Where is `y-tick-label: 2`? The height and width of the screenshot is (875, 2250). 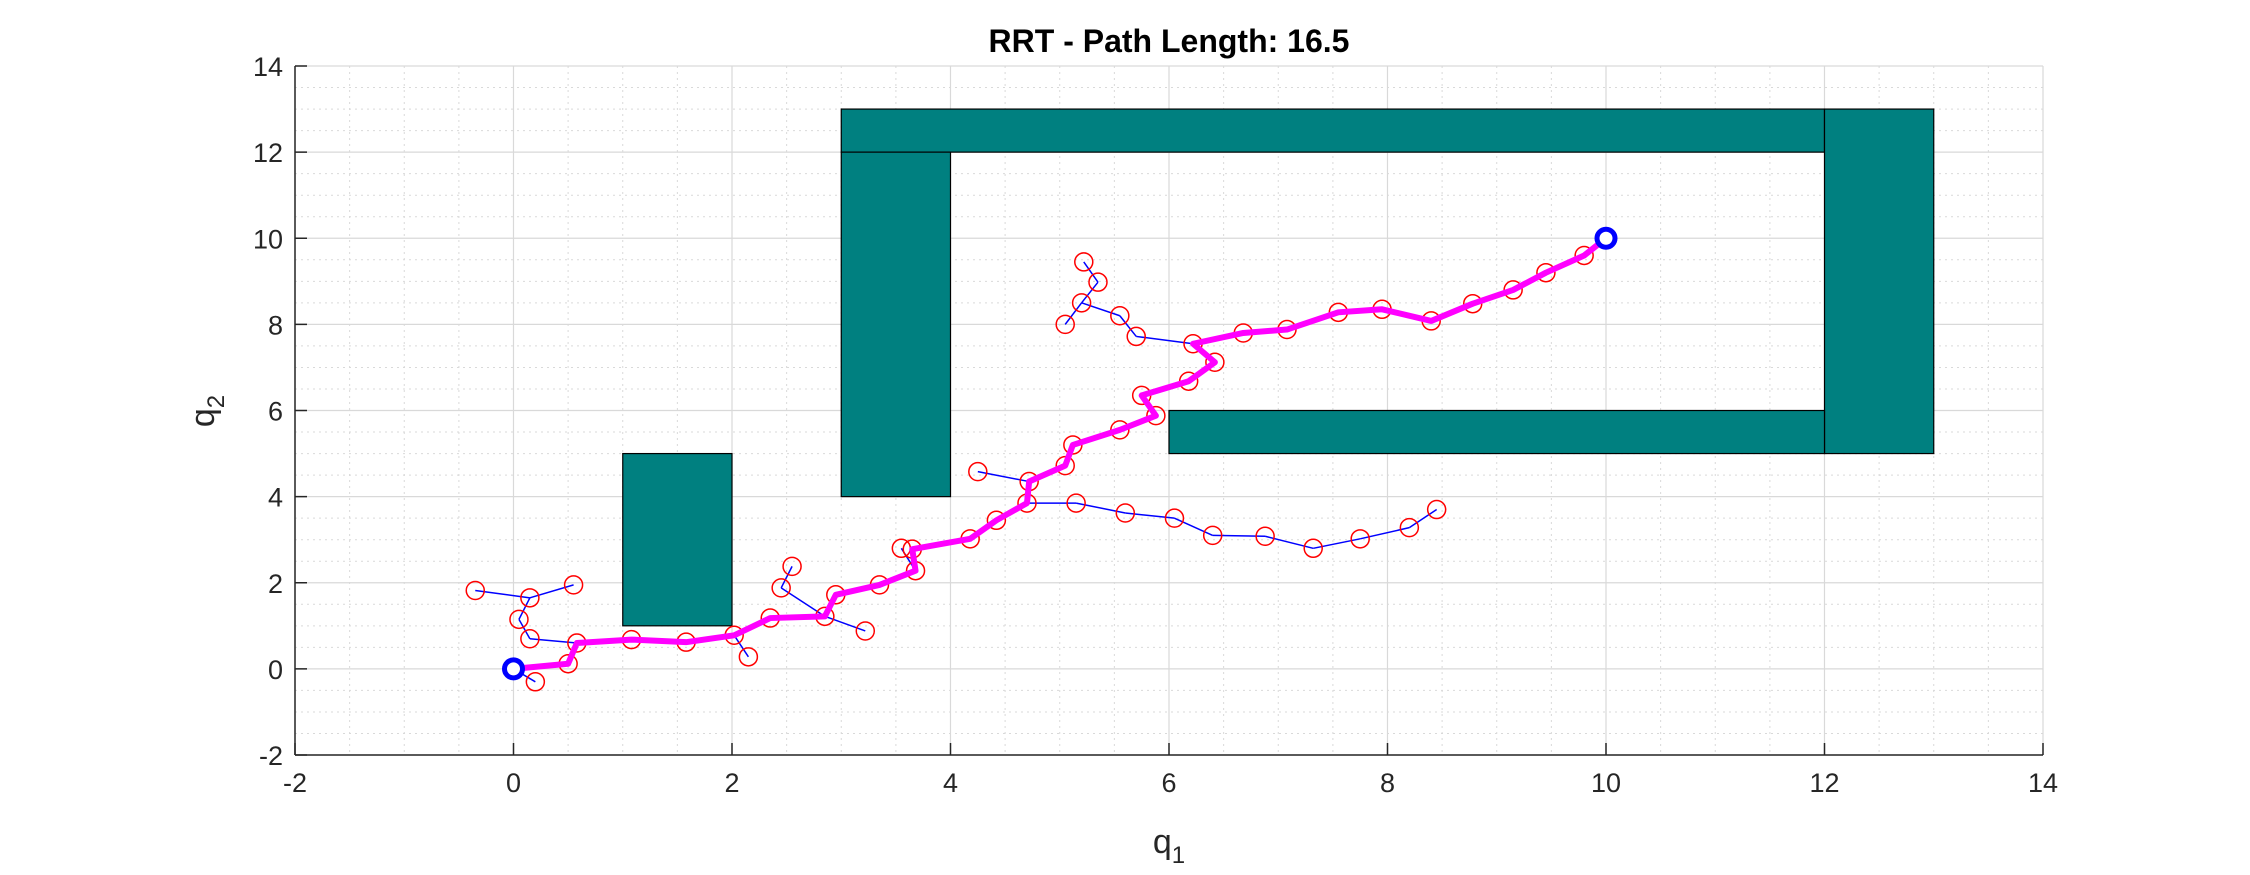
y-tick-label: 2 is located at coordinates (275, 584).